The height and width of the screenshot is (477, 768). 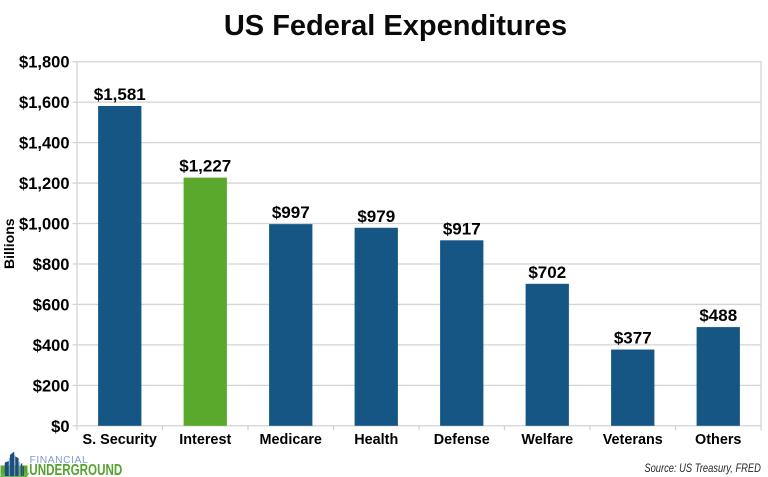 I want to click on svg-text: $917, so click(x=462, y=228).